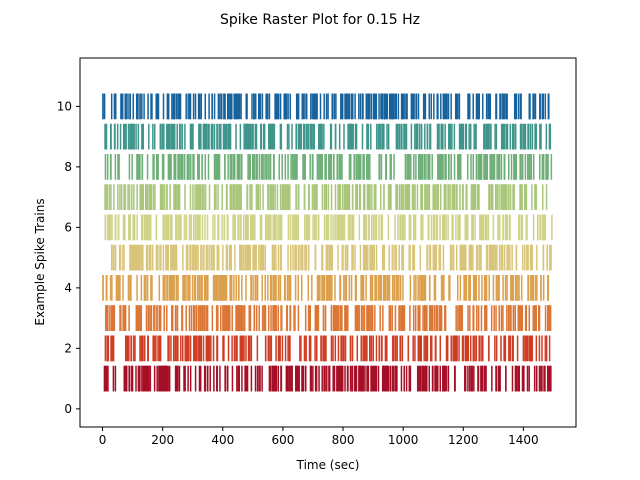  Describe the element at coordinates (463, 440) in the screenshot. I see `x-tick-label: 1200` at that location.